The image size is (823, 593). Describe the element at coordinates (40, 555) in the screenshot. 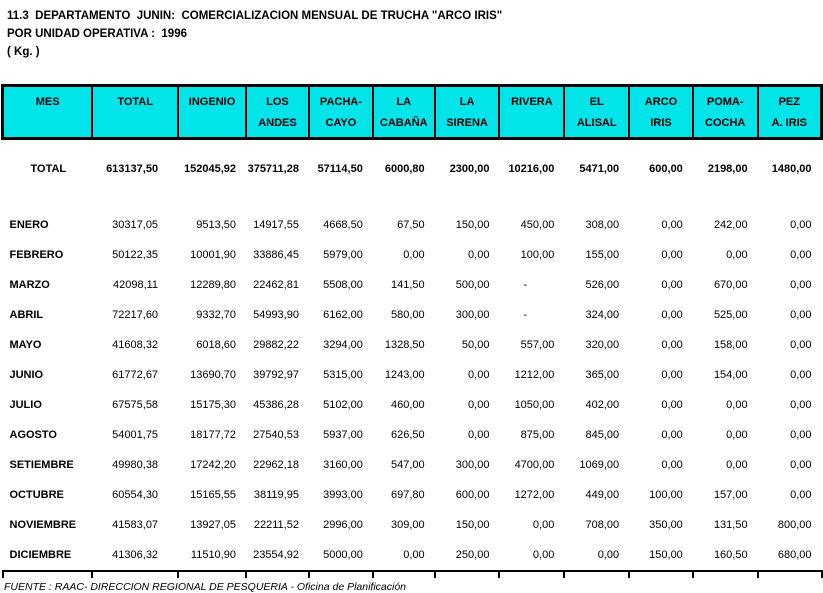

I see `row-label: DICIEMBRE` at that location.